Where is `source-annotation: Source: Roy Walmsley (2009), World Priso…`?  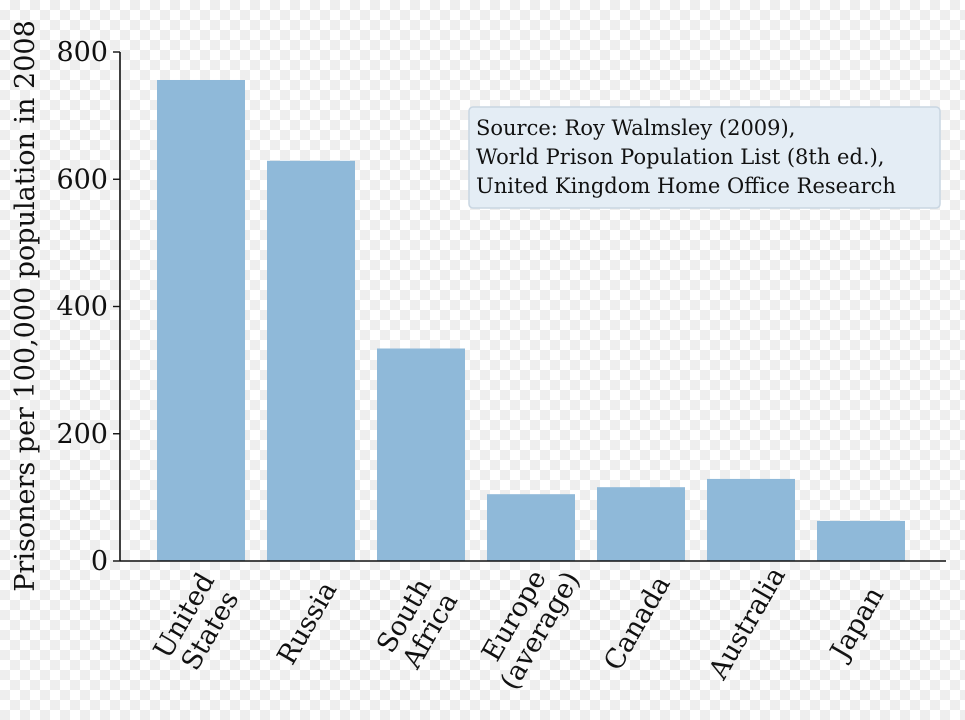 source-annotation: Source: Roy Walmsley (2009), World Priso… is located at coordinates (704, 157).